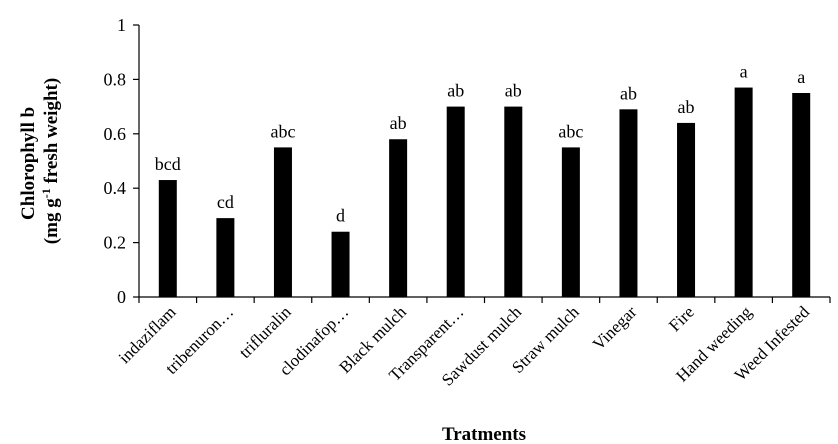 This screenshot has width=838, height=444. Describe the element at coordinates (455, 201) in the screenshot. I see `bar-transparent` at that location.